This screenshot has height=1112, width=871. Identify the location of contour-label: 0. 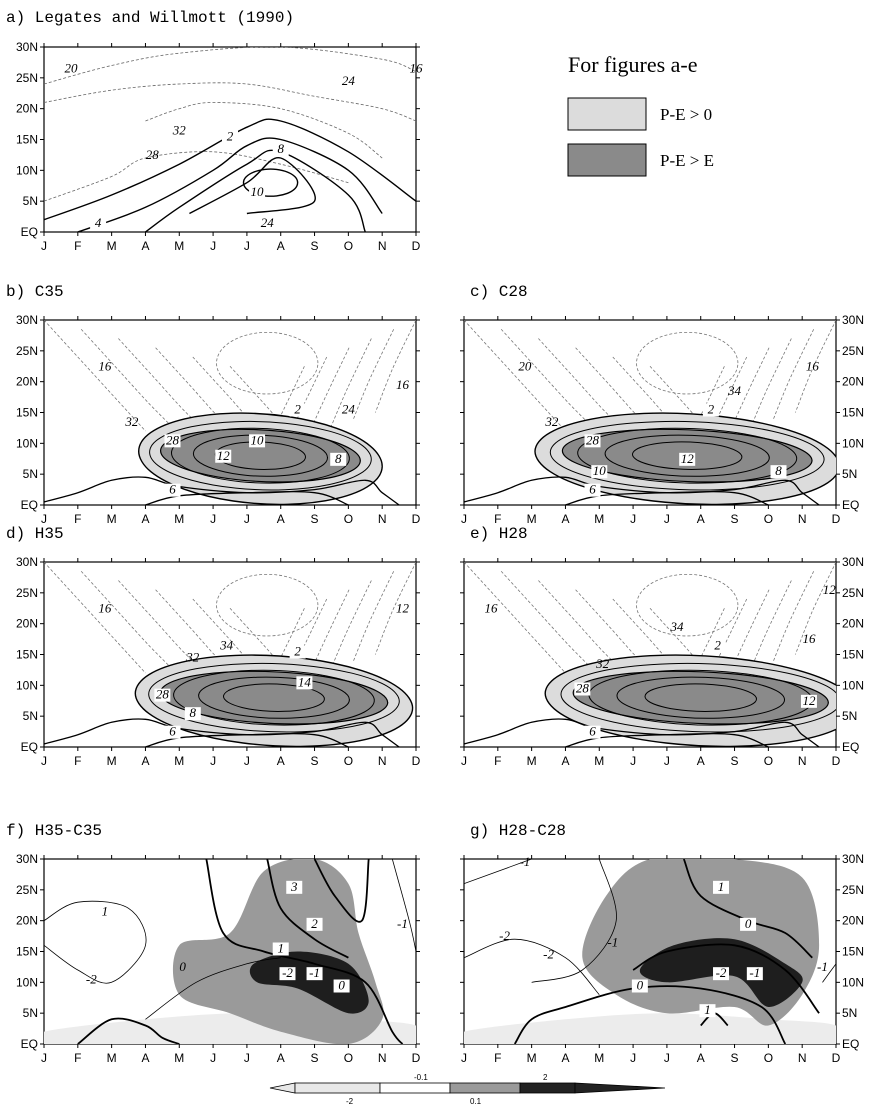
(748, 923).